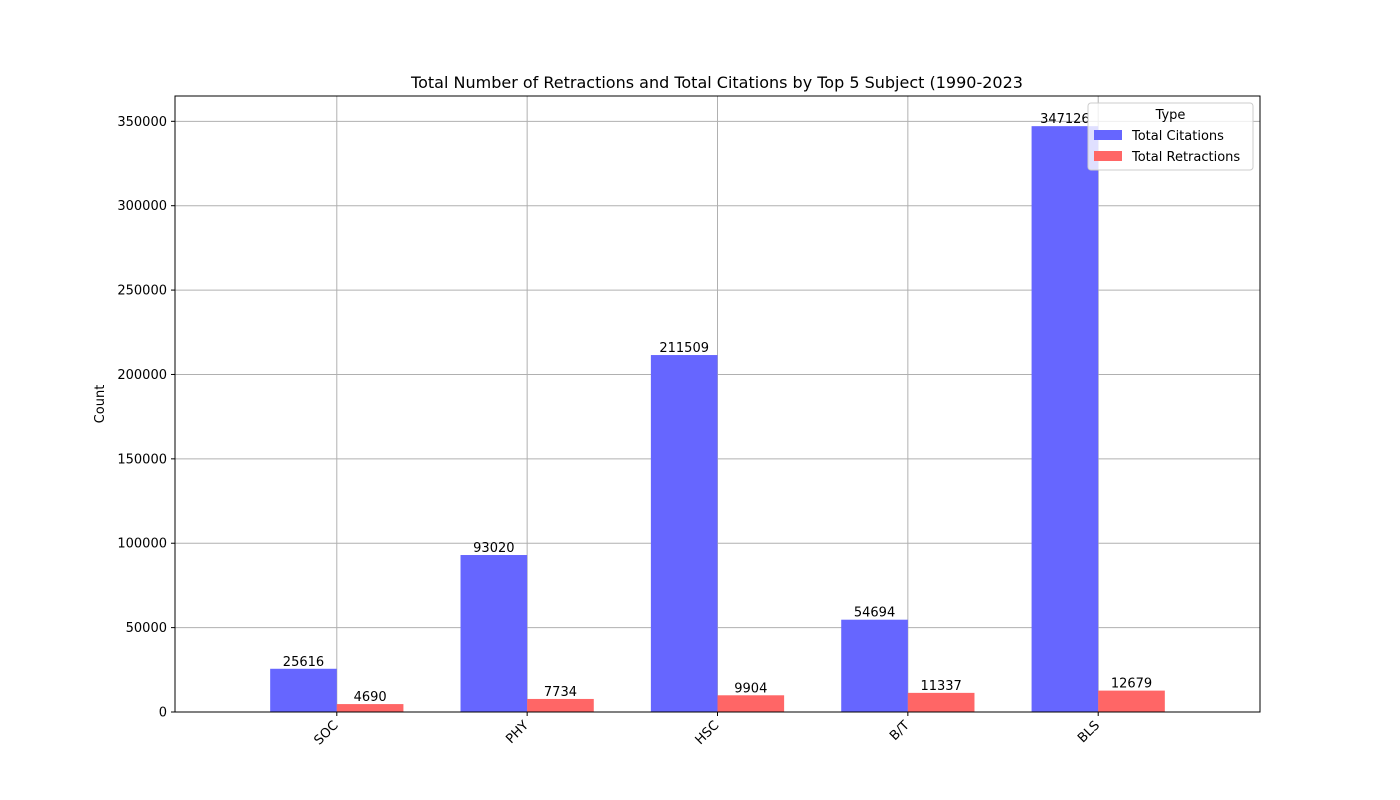 The image size is (1400, 800). What do you see at coordinates (1065, 119) in the screenshot?
I see `bar-value-label: 347126` at bounding box center [1065, 119].